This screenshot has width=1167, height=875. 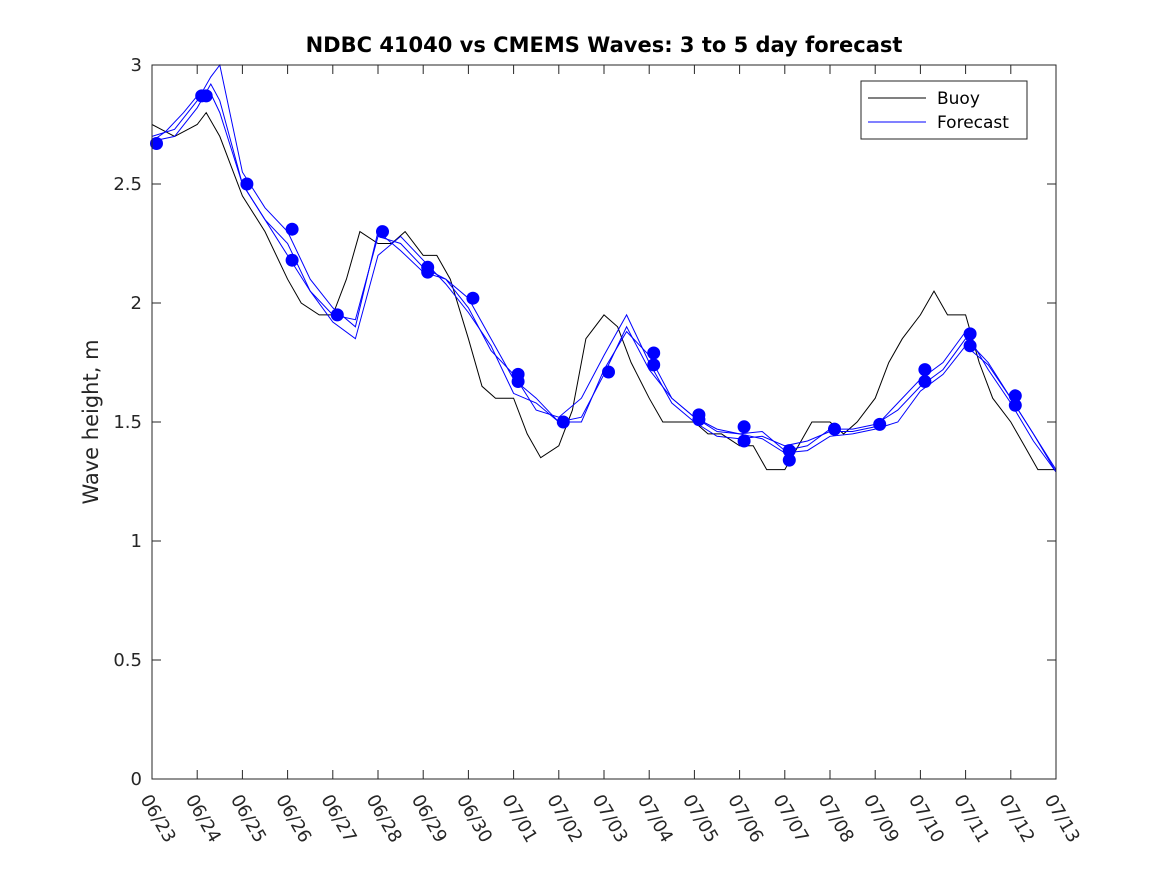 What do you see at coordinates (127, 422) in the screenshot?
I see `y-tick-label: 1.5` at bounding box center [127, 422].